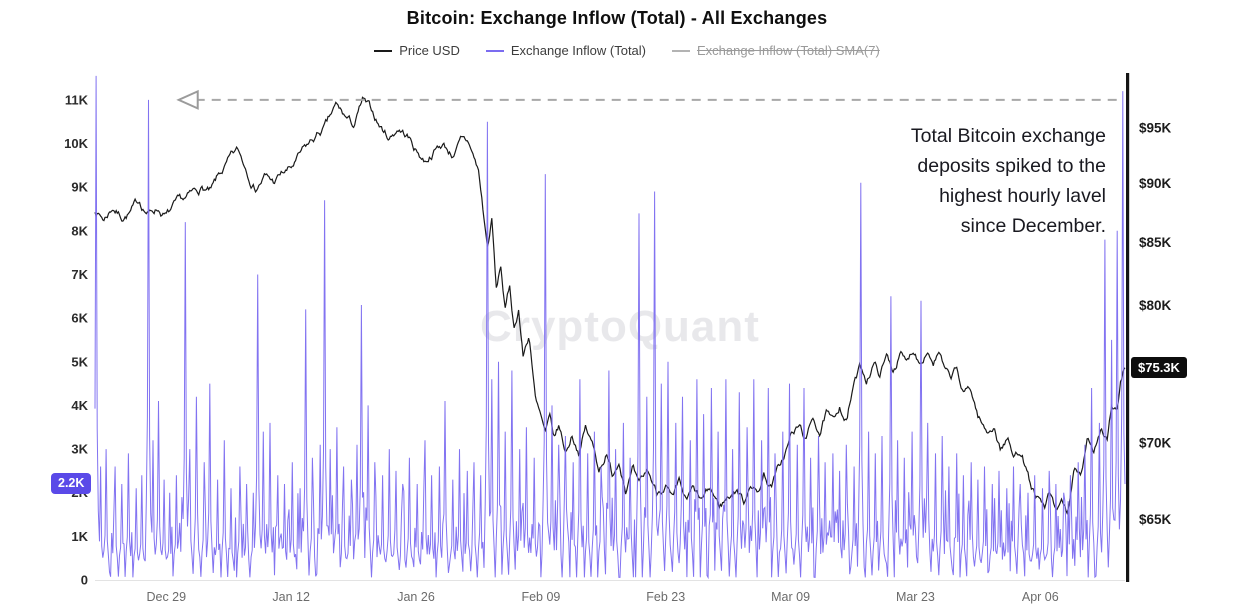  I want to click on x-axis-tick: Jan 12, so click(291, 597).